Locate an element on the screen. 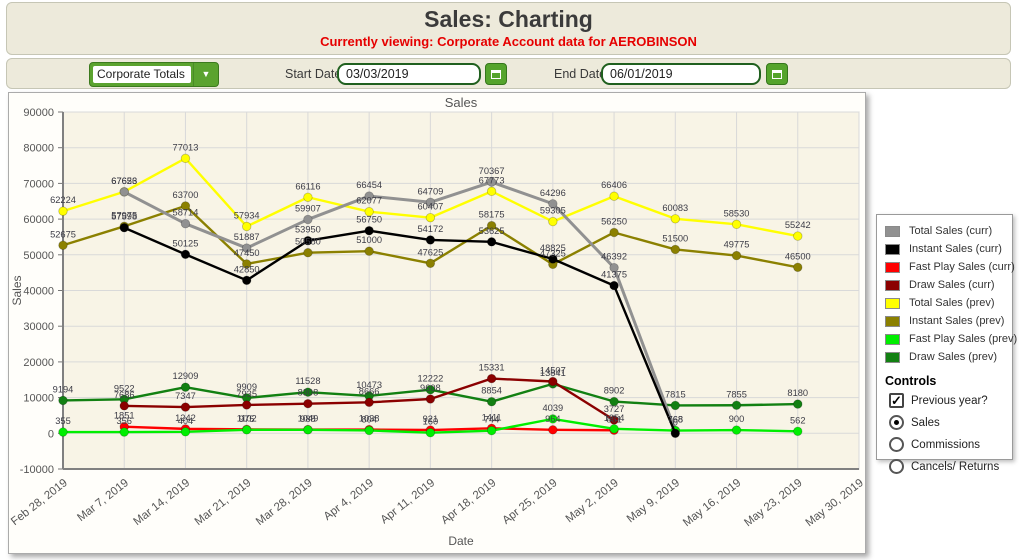  svg-text: 804 is located at coordinates (369, 419).